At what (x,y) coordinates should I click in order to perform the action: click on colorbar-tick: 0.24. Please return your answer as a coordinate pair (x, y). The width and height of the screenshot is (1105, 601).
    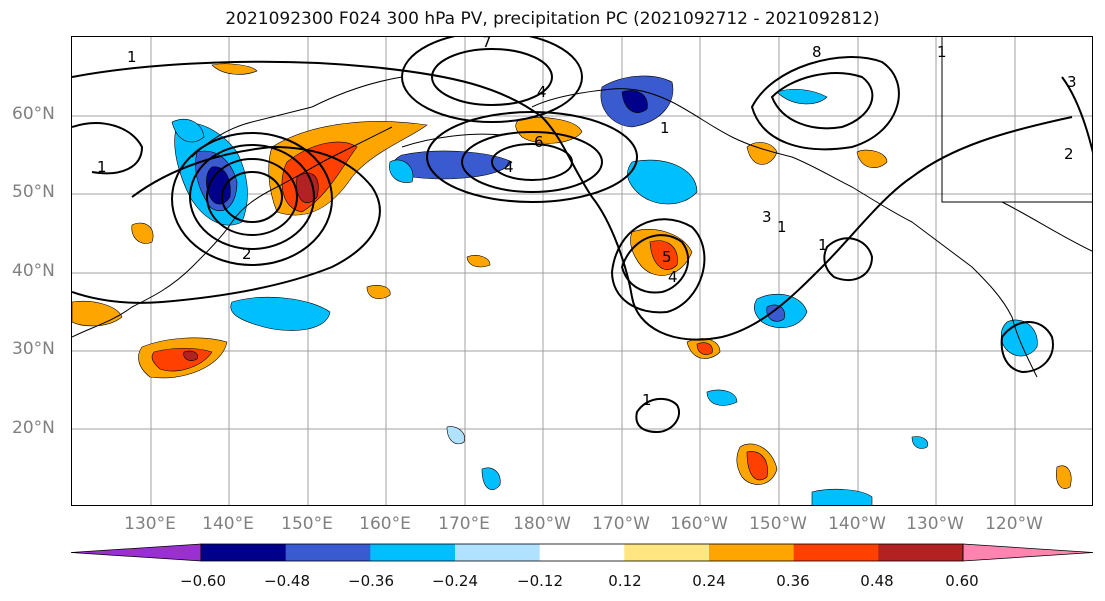
    Looking at the image, I should click on (709, 581).